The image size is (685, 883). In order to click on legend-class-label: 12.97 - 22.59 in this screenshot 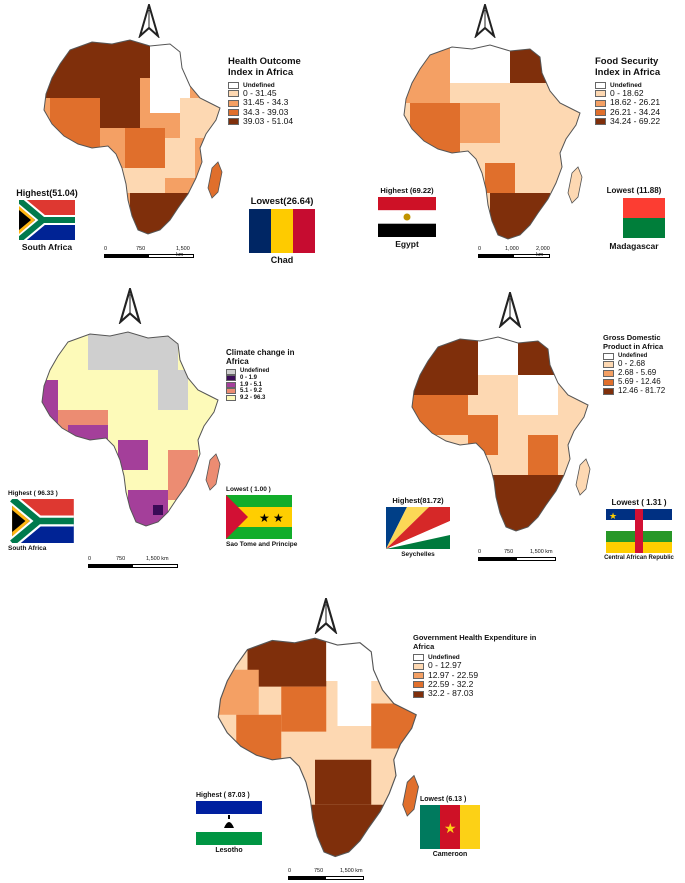, I will do `click(453, 674)`.